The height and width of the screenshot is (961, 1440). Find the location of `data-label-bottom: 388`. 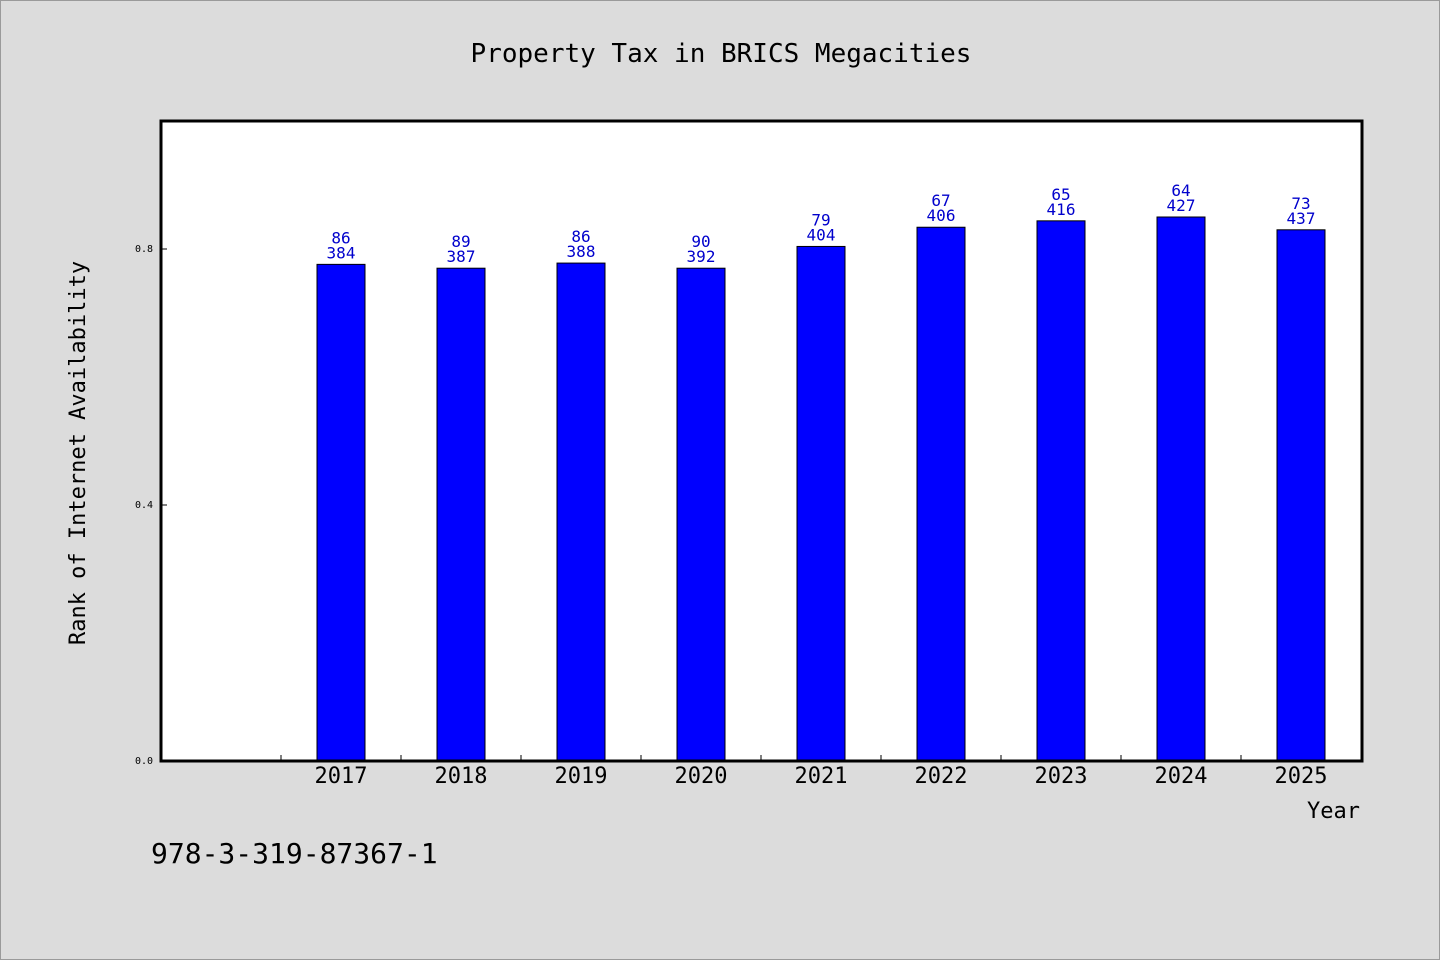

data-label-bottom: 388 is located at coordinates (581, 251).